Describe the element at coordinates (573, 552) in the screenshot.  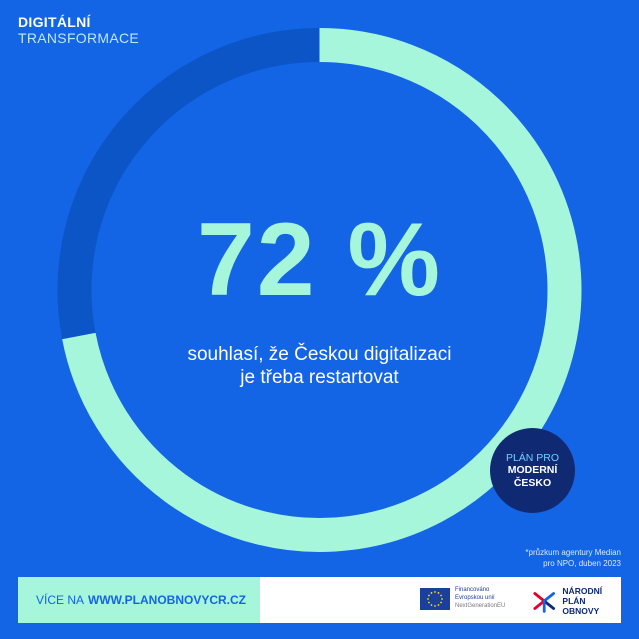
I see `note-line-1: *průzkum agentury Median` at that location.